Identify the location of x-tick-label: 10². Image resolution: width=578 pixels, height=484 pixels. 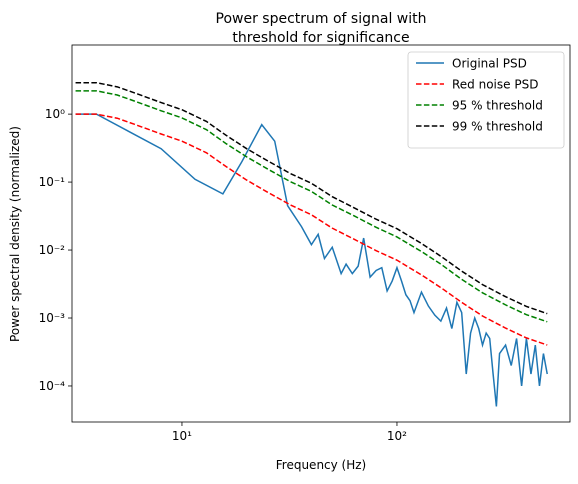
(397, 436).